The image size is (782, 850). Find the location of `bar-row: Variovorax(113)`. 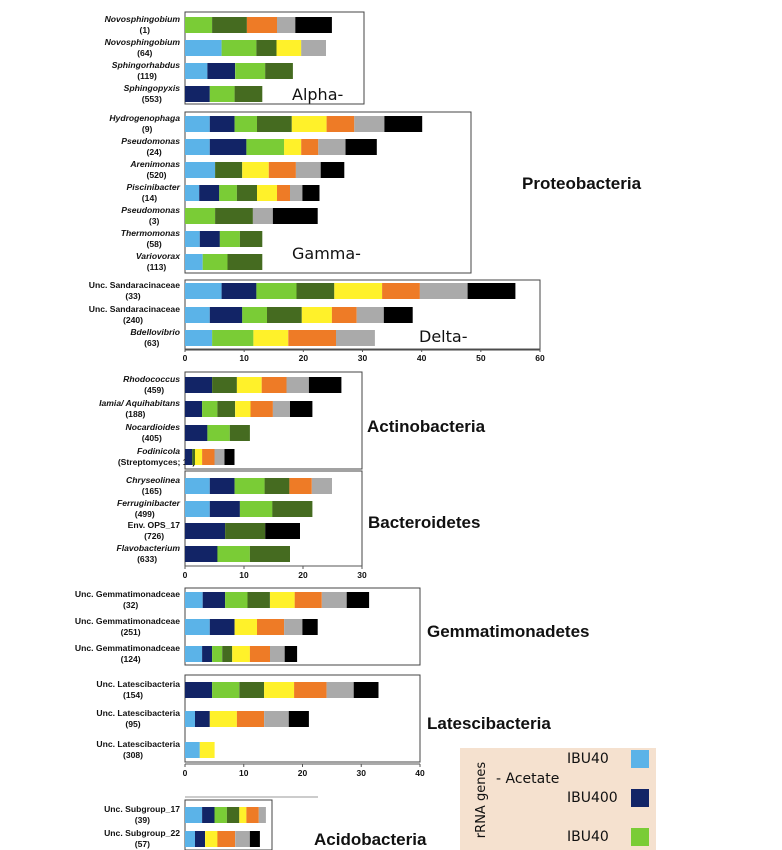

bar-row: Variovorax(113) is located at coordinates (199, 261).